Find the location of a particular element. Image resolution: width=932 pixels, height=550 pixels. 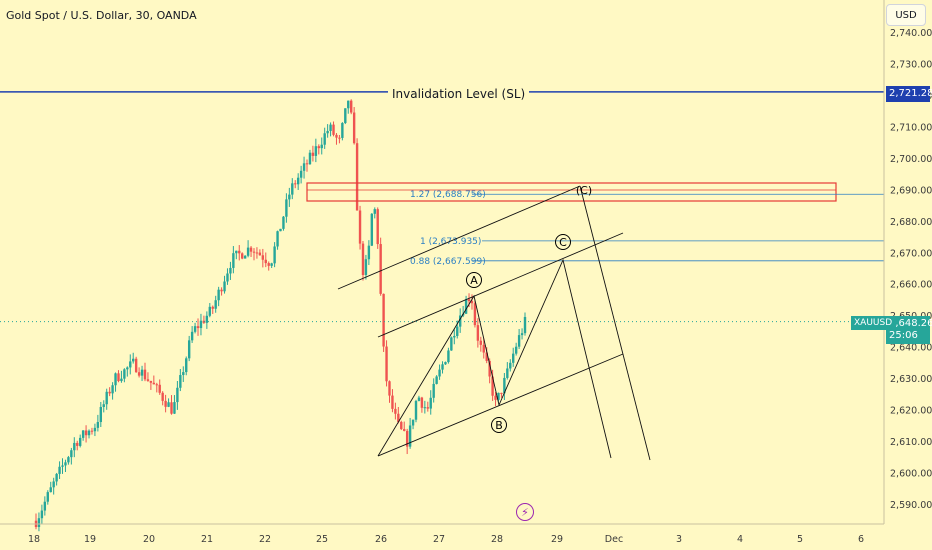

wave-label: C is located at coordinates (563, 242).